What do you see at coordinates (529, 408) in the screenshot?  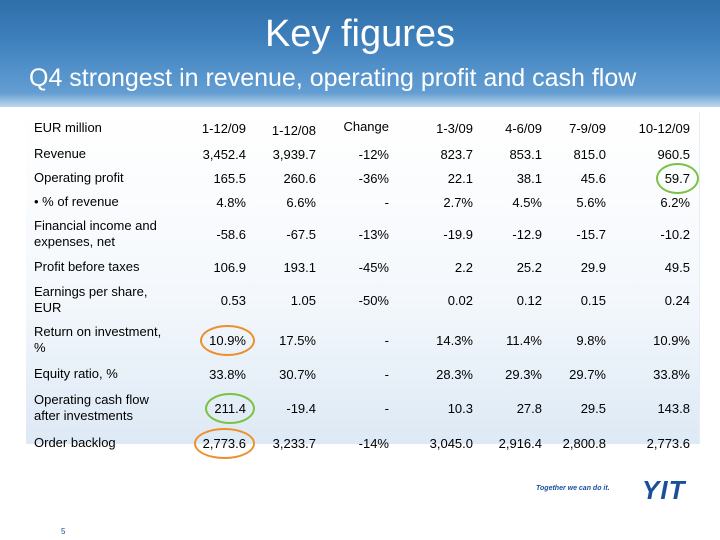 I see `table-cell: 27.8` at bounding box center [529, 408].